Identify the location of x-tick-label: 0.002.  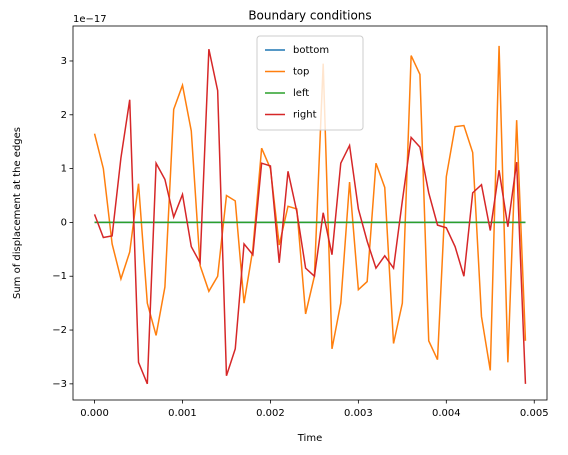
(270, 413).